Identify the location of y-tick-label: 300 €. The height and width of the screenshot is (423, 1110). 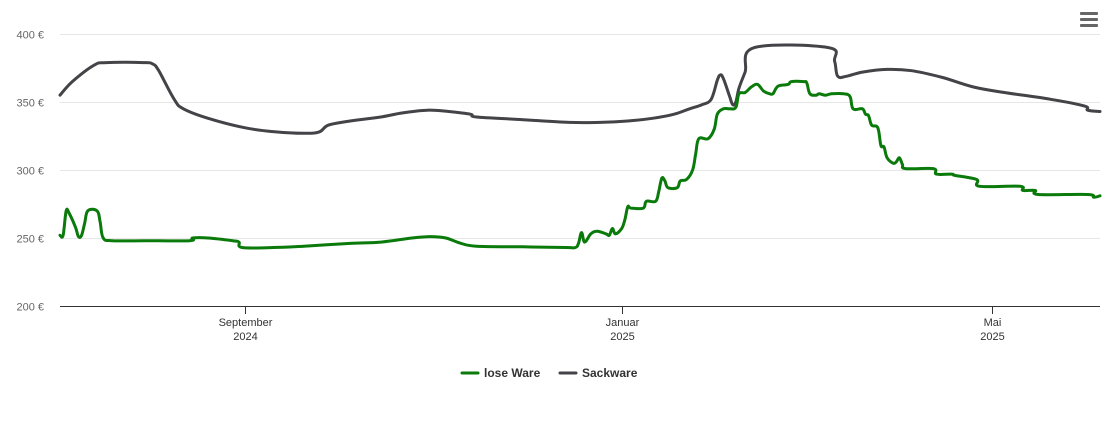
(30, 172).